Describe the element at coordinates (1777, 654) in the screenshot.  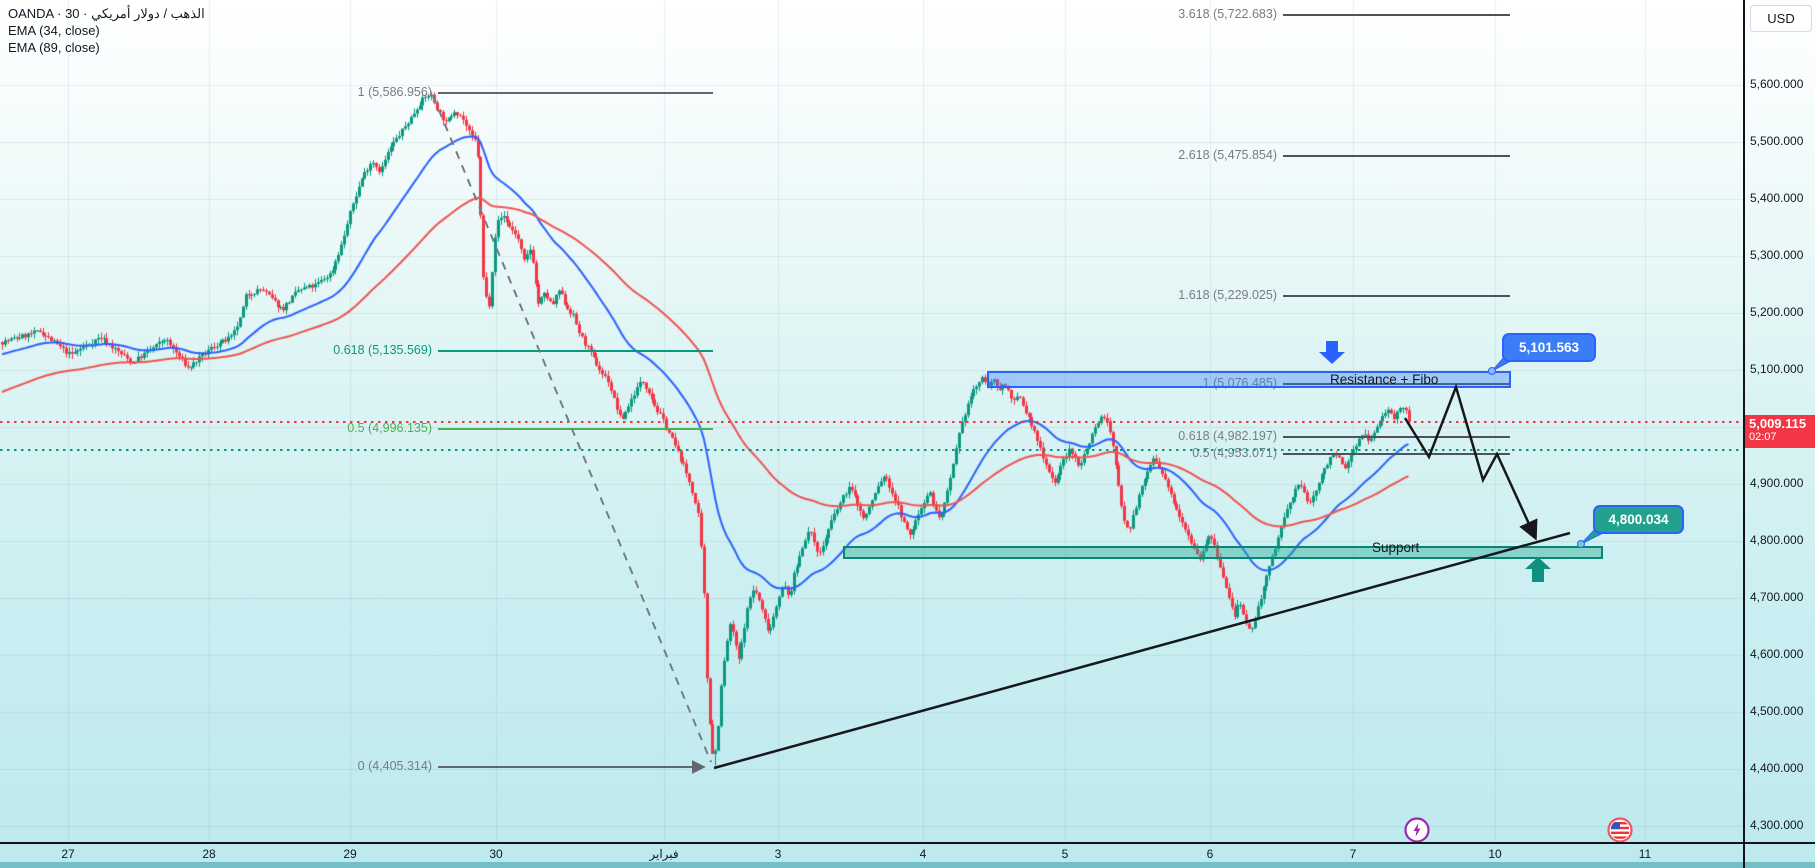
I see `price-axis-label: 4,600.000` at that location.